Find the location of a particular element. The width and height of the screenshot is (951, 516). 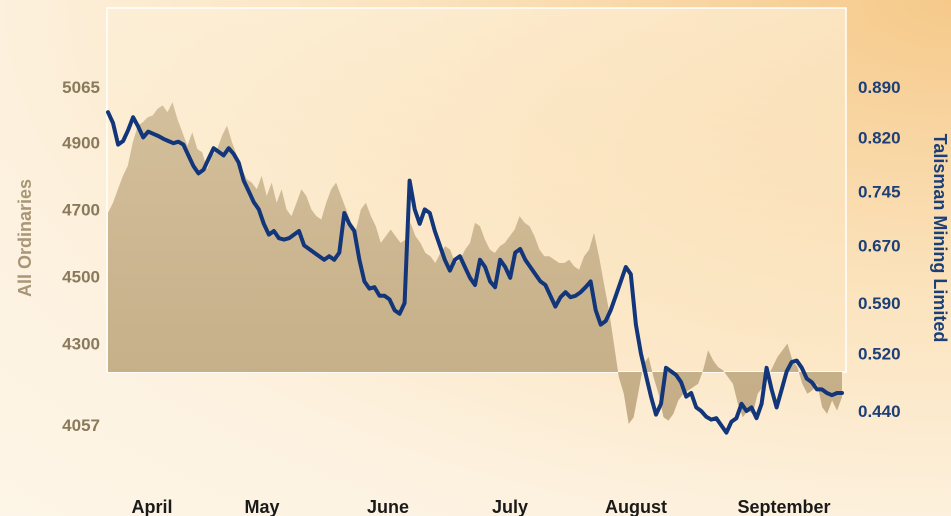

left-tick-label: 4500 is located at coordinates (81, 276).